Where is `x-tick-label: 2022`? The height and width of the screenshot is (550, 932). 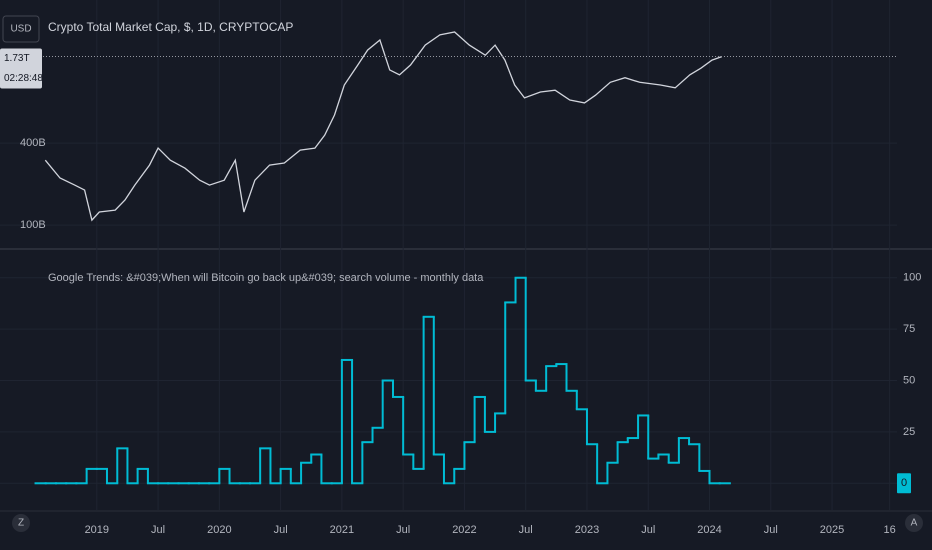 x-tick-label: 2022 is located at coordinates (464, 530).